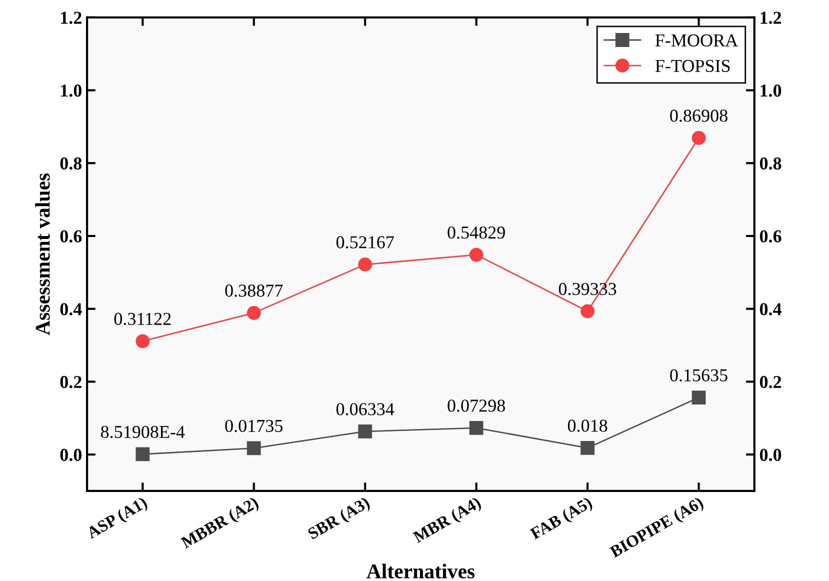 The height and width of the screenshot is (581, 829). I want to click on x-tick-label: SBR (A3), so click(339, 519).